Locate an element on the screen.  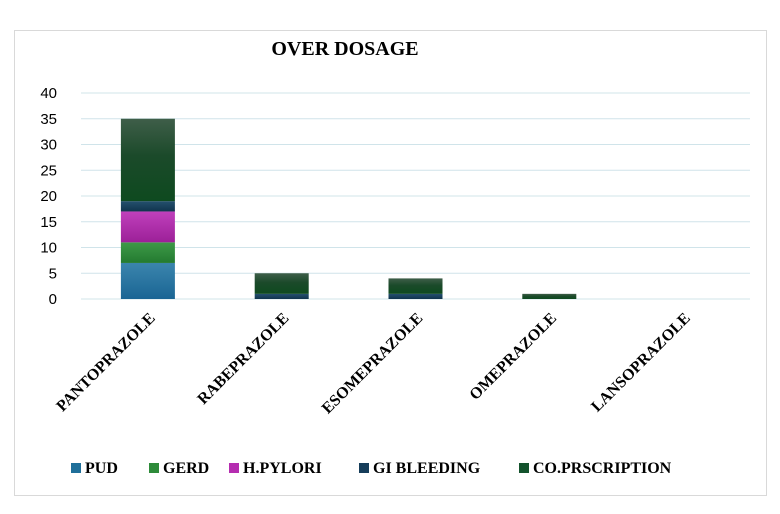
bar-segment-pud is located at coordinates (147, 280).